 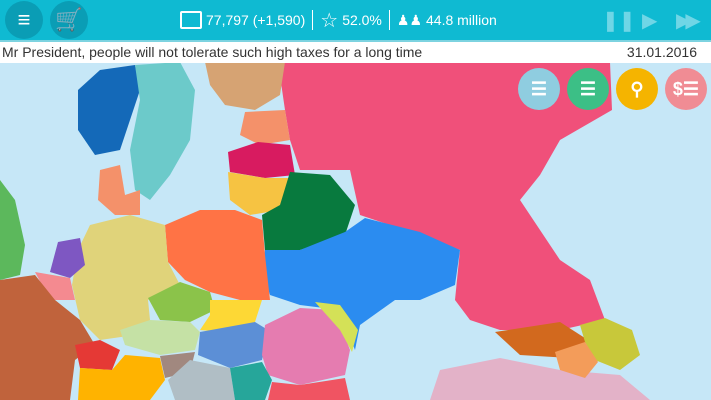 I want to click on country-denmark, so click(x=119, y=190).